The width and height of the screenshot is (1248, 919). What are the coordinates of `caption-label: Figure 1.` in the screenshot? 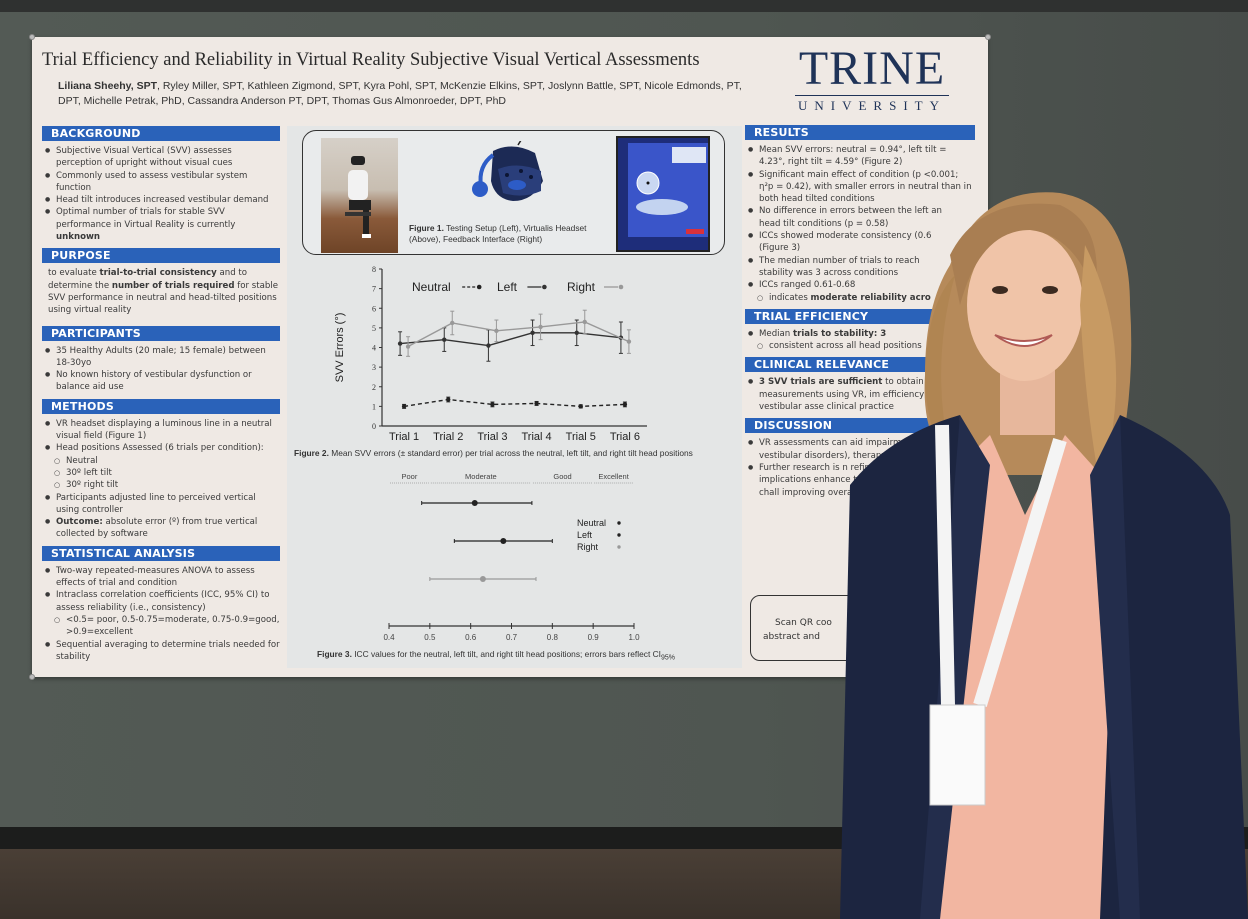 It's located at (426, 228).